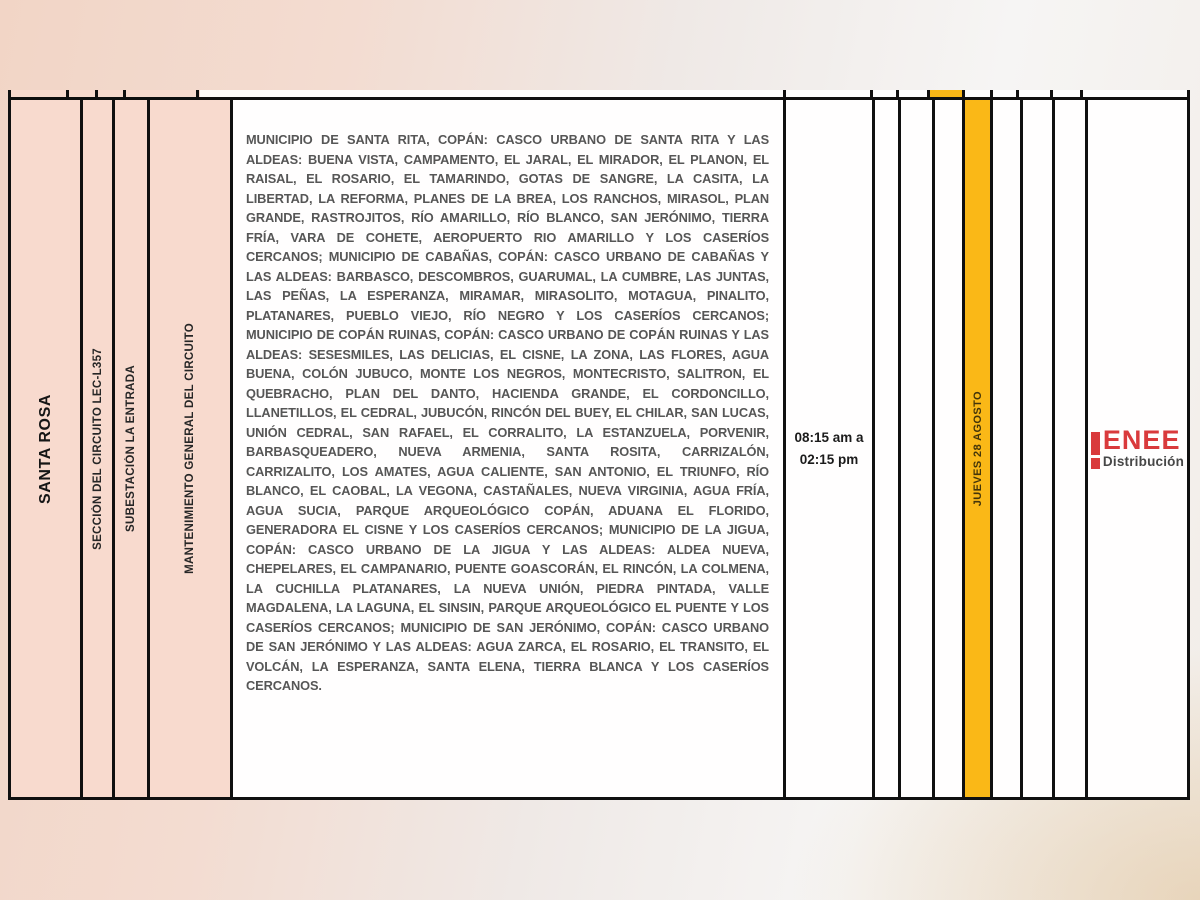 This screenshot has height=900, width=1200. I want to click on enee-logo-name: ENEE, so click(1141, 440).